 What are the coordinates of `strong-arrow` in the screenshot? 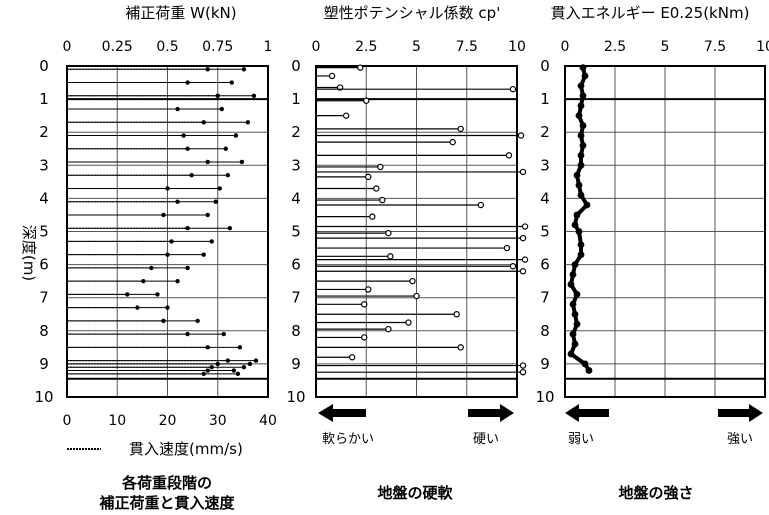 It's located at (740, 413).